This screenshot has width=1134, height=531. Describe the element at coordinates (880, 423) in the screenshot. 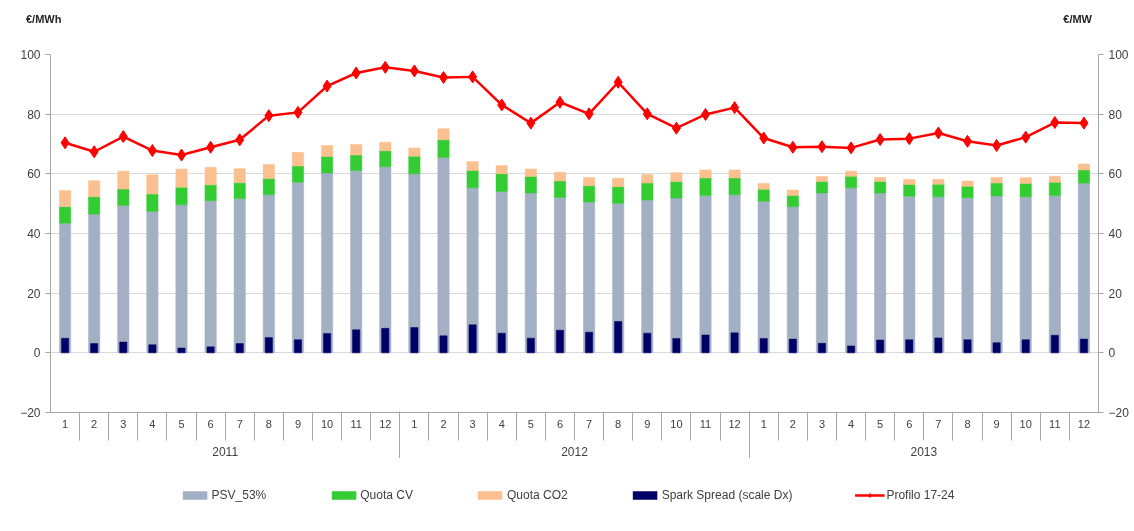

I see `x-tick-label: 5` at that location.